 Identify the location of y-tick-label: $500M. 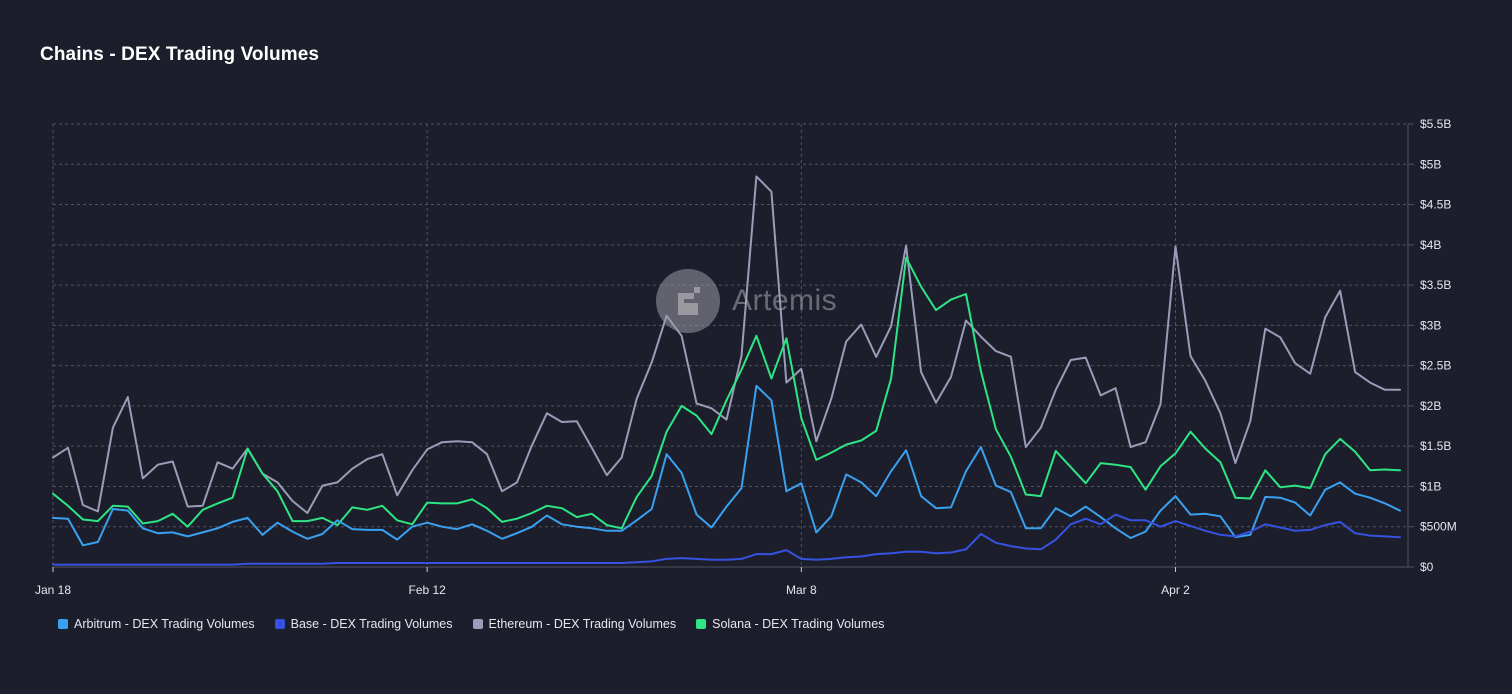
(1438, 527).